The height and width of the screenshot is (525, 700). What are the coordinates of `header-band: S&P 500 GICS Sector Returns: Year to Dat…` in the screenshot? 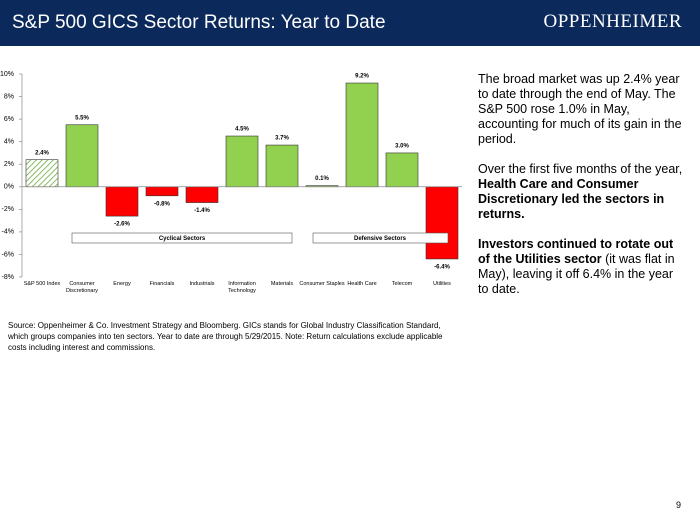 It's located at (350, 23).